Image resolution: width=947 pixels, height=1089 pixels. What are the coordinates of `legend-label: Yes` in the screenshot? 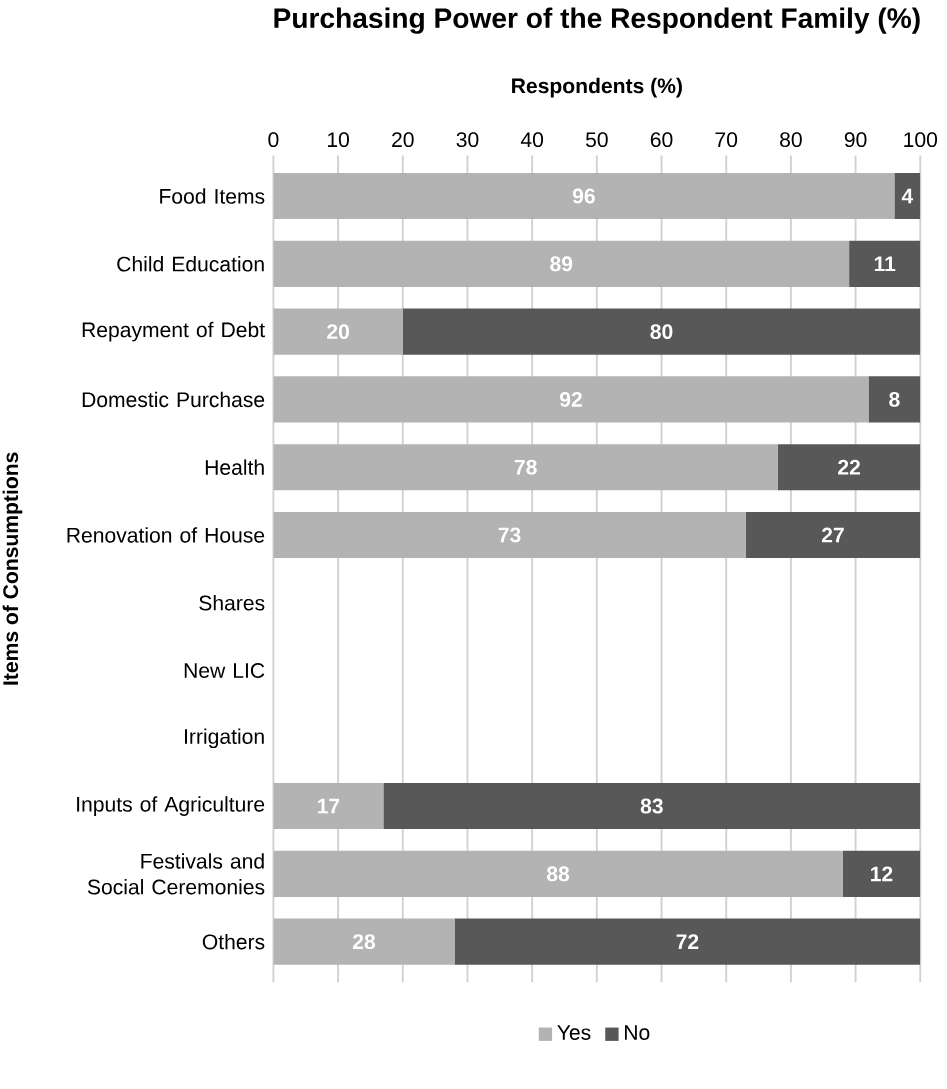 It's located at (574, 1032).